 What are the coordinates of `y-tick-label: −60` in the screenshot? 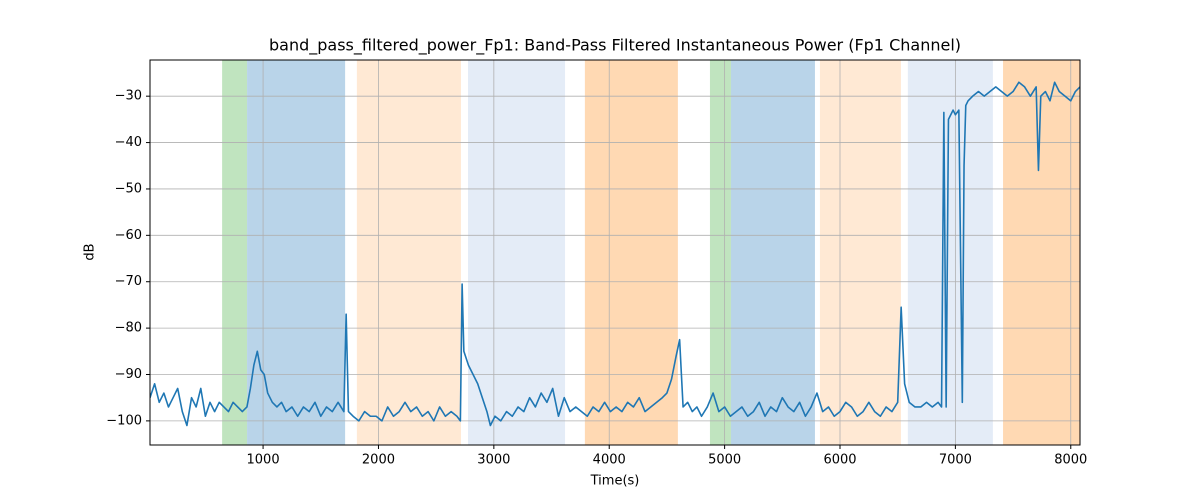 It's located at (128, 235).